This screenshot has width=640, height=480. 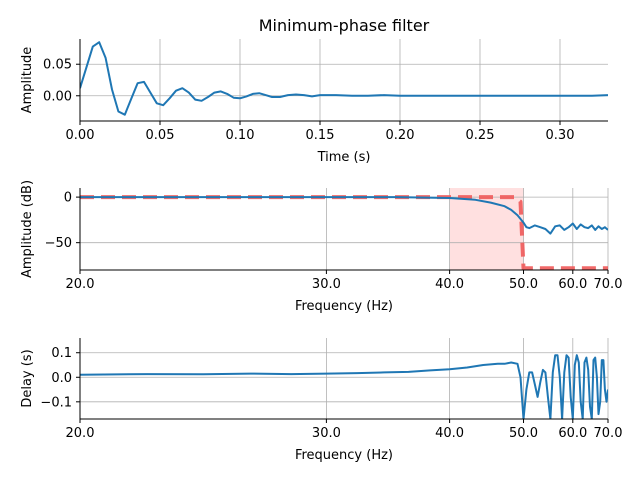 I want to click on magnitude-x-tick-label: 30.0, so click(x=326, y=284).